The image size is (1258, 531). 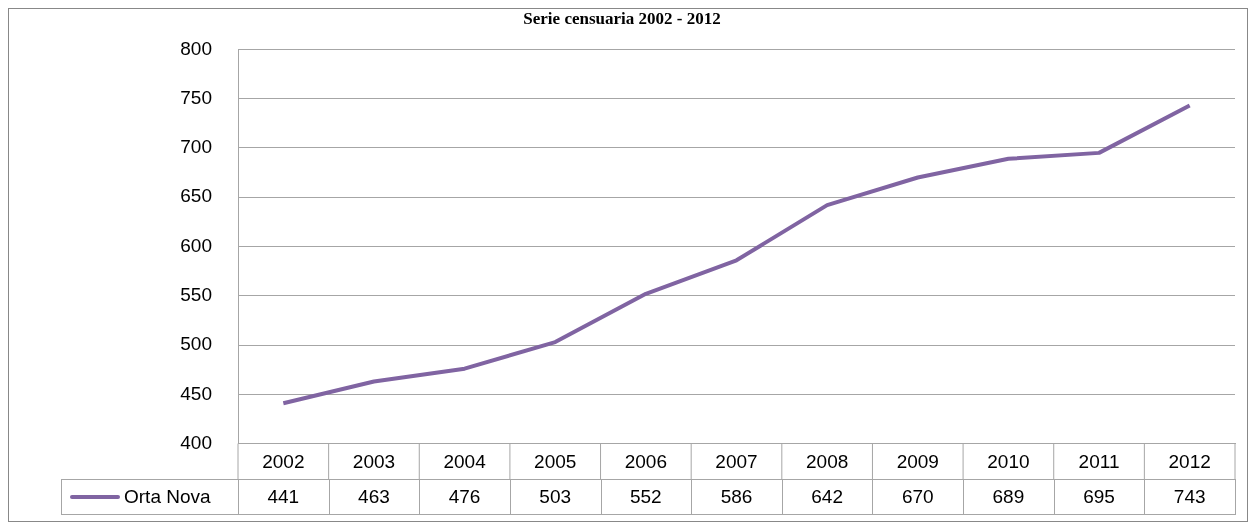 I want to click on x-tick-label: 2002, so click(x=283, y=462).